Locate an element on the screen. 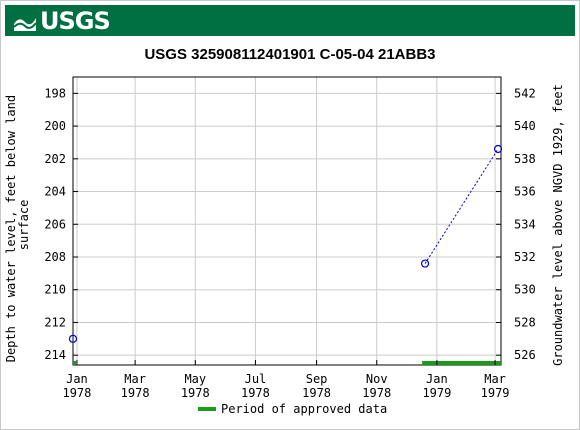  y-tick-label-left: 206 is located at coordinates (55, 224).